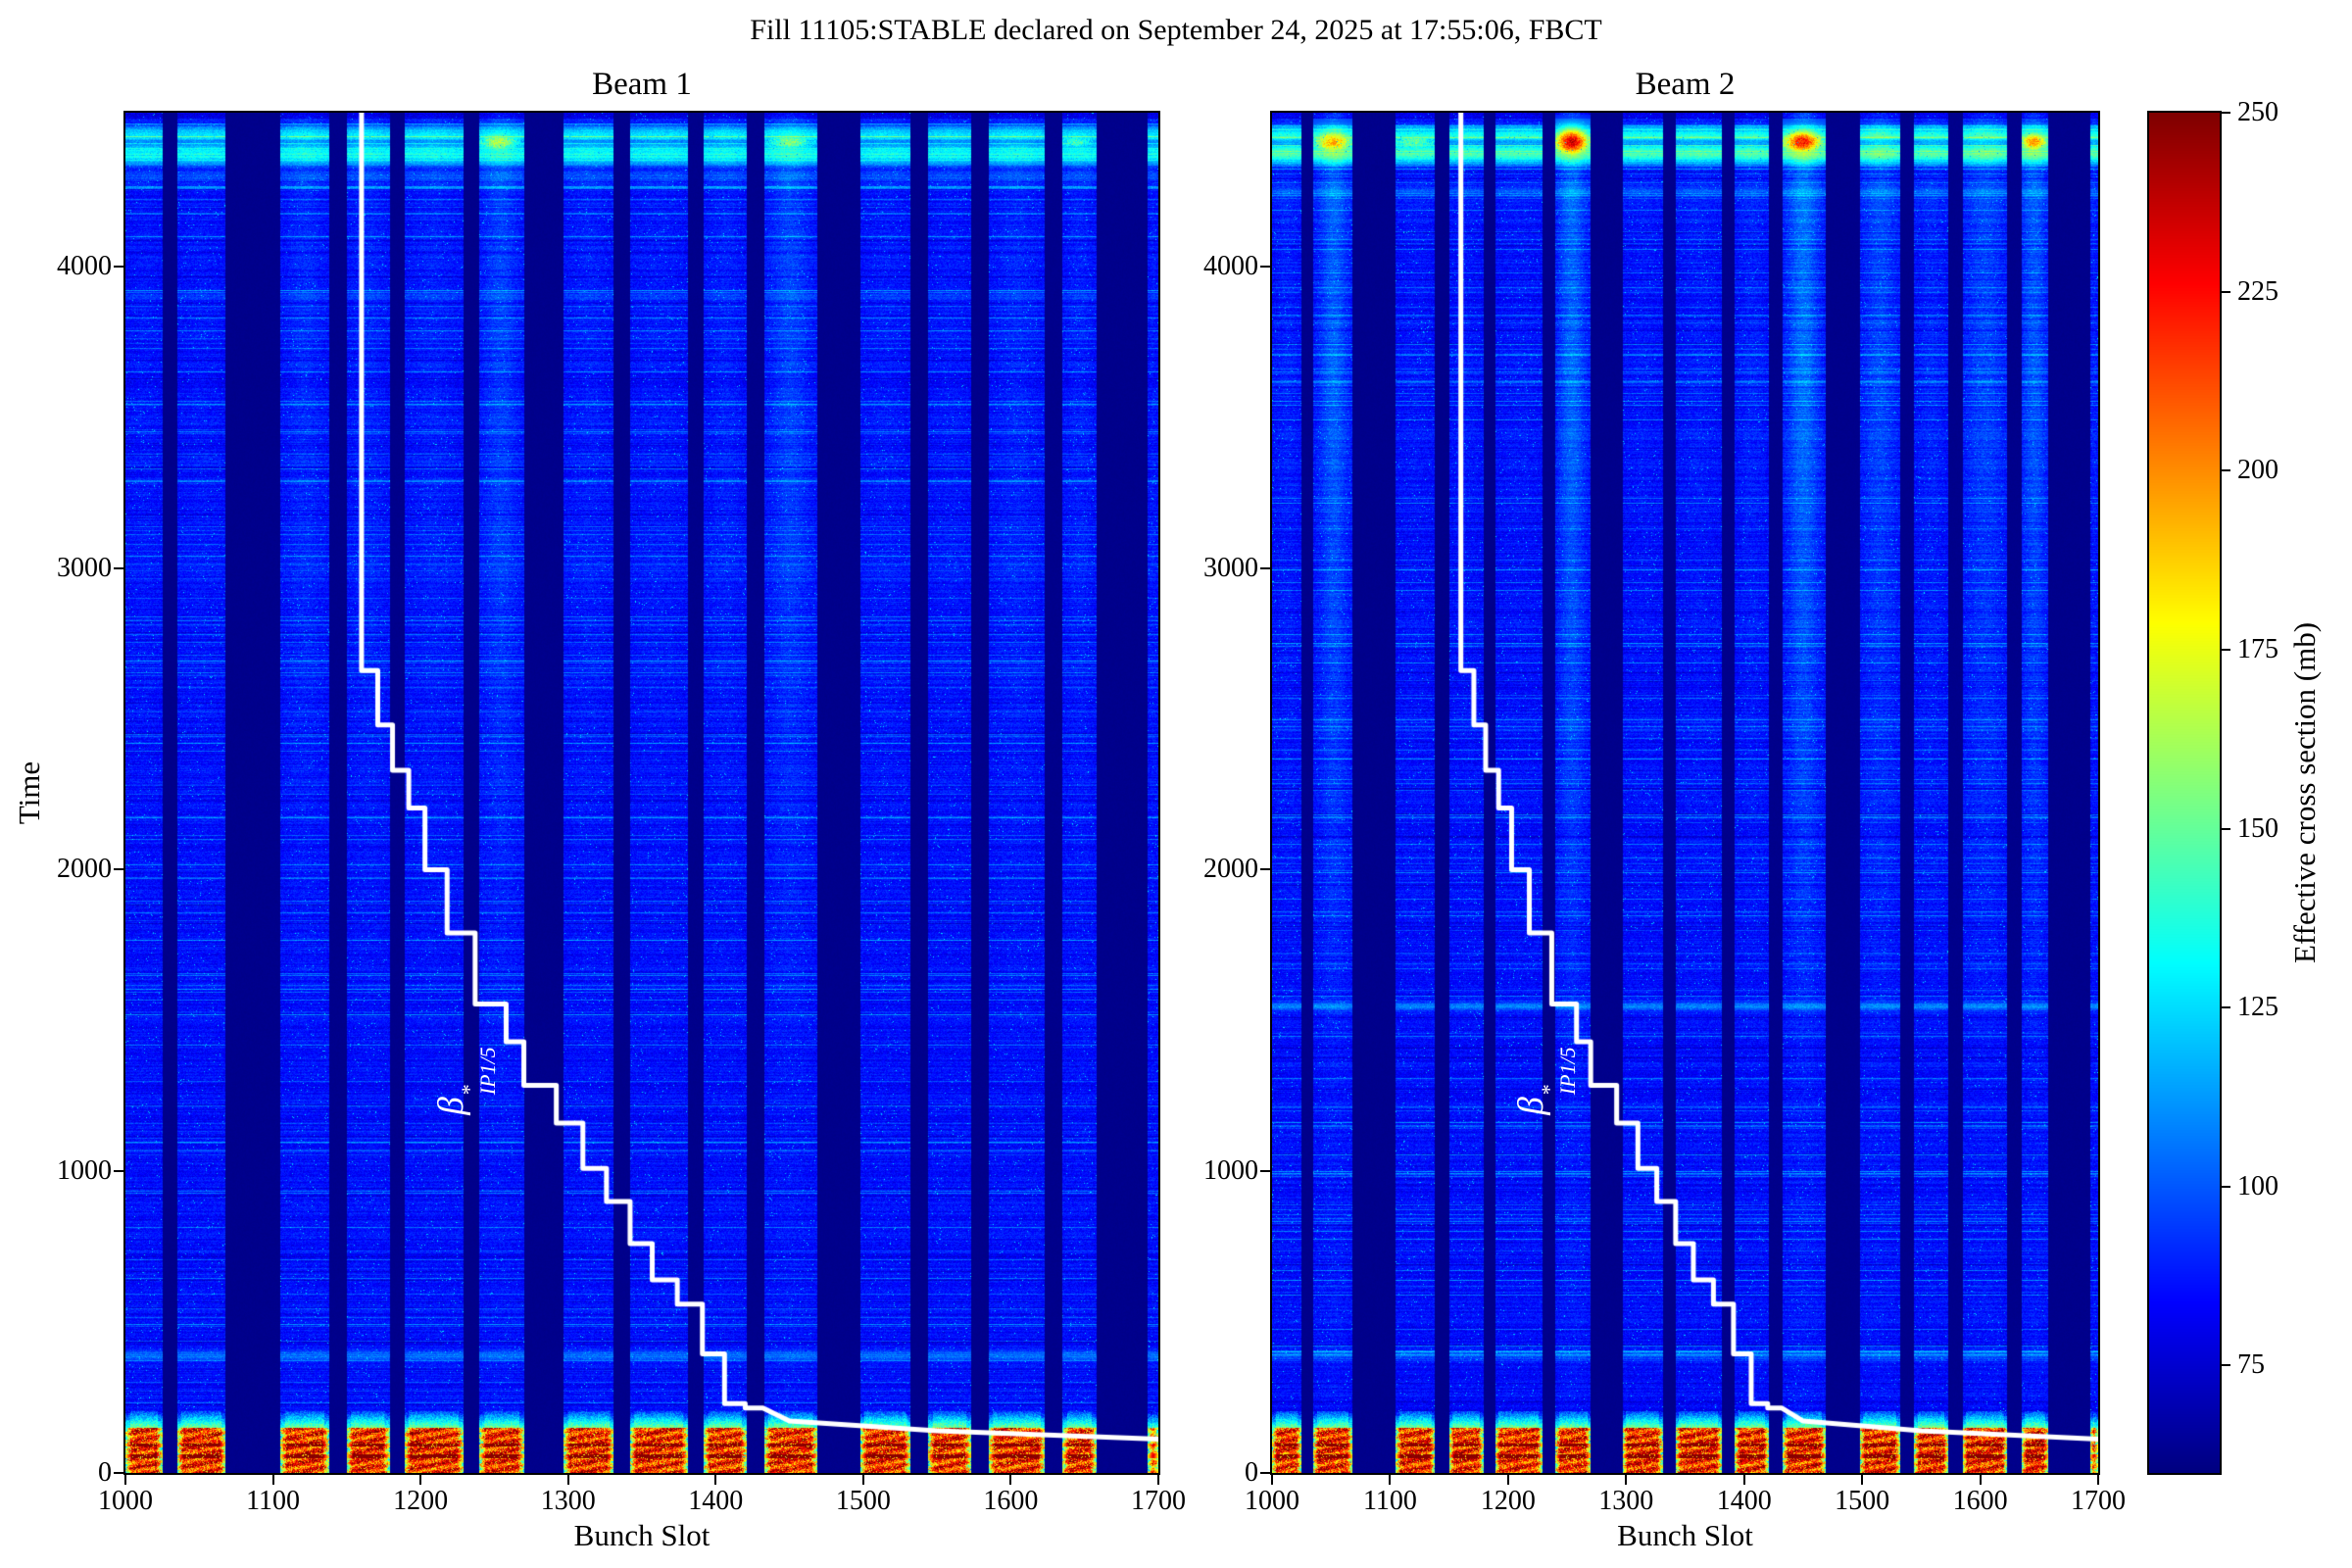 The image size is (2352, 1568). What do you see at coordinates (1545, 1081) in the screenshot?
I see `beam2-beta-star-label: β * IP1/5` at bounding box center [1545, 1081].